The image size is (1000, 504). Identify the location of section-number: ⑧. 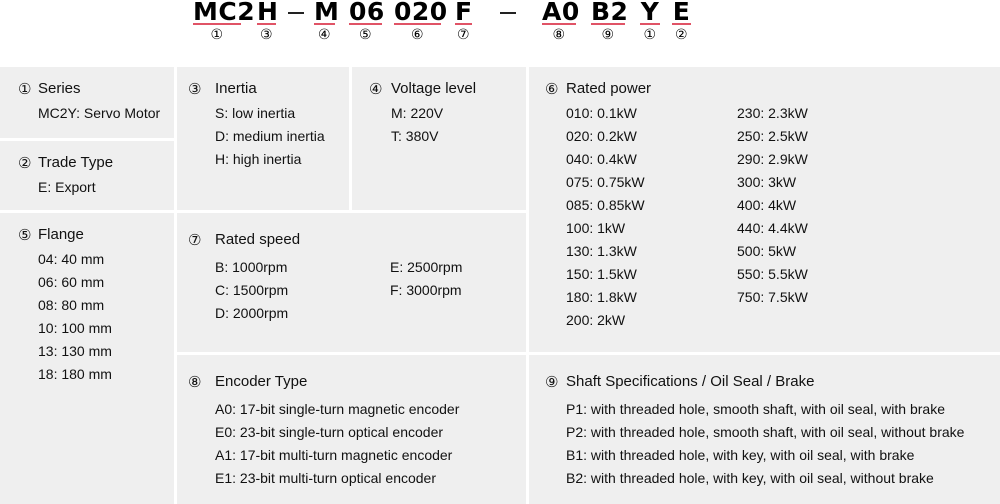
(195, 382).